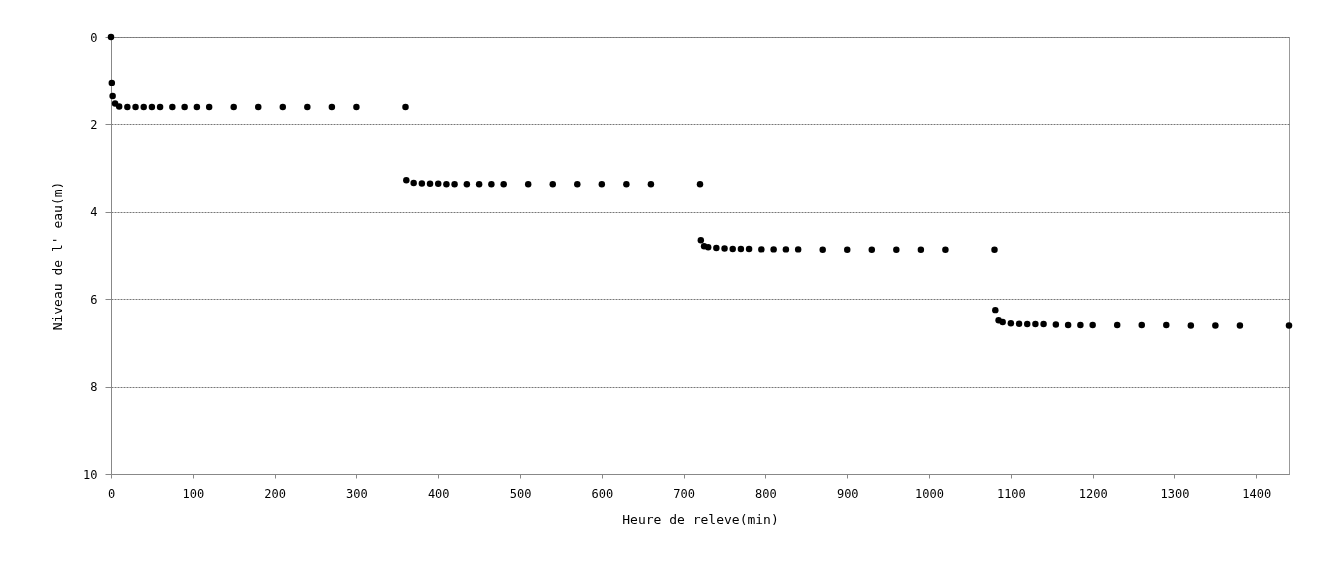 The width and height of the screenshot is (1336, 574). What do you see at coordinates (700, 519) in the screenshot?
I see `x-axis-title: Heure de releve(min)` at bounding box center [700, 519].